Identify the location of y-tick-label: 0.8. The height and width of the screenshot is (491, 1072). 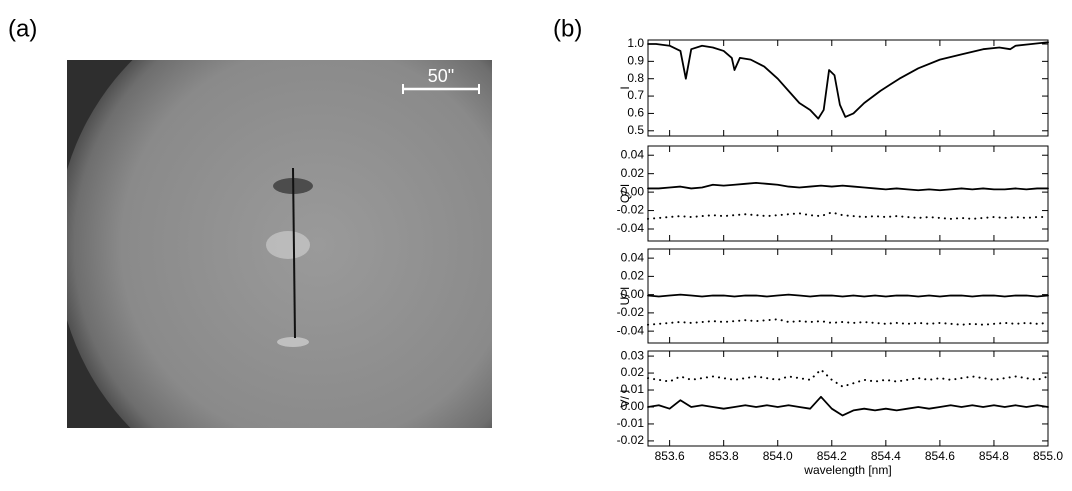
(635, 78).